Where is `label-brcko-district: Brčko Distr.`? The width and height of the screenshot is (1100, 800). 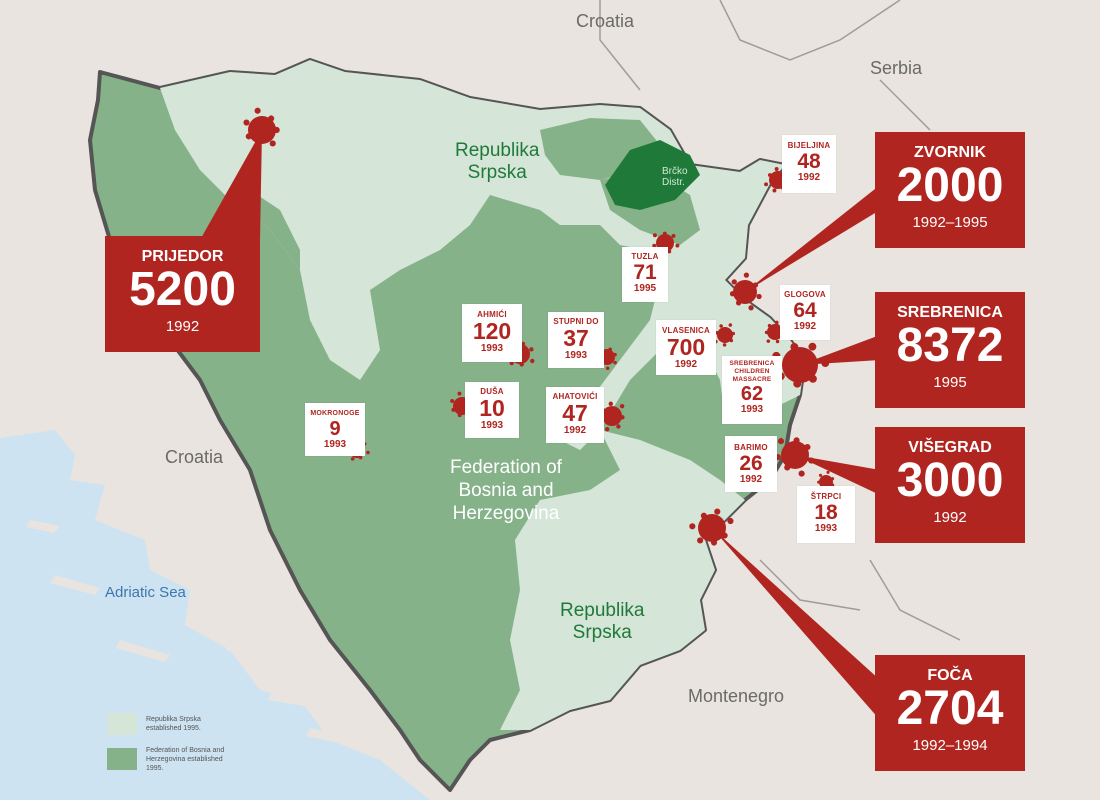 label-brcko-district: Brčko Distr. is located at coordinates (675, 177).